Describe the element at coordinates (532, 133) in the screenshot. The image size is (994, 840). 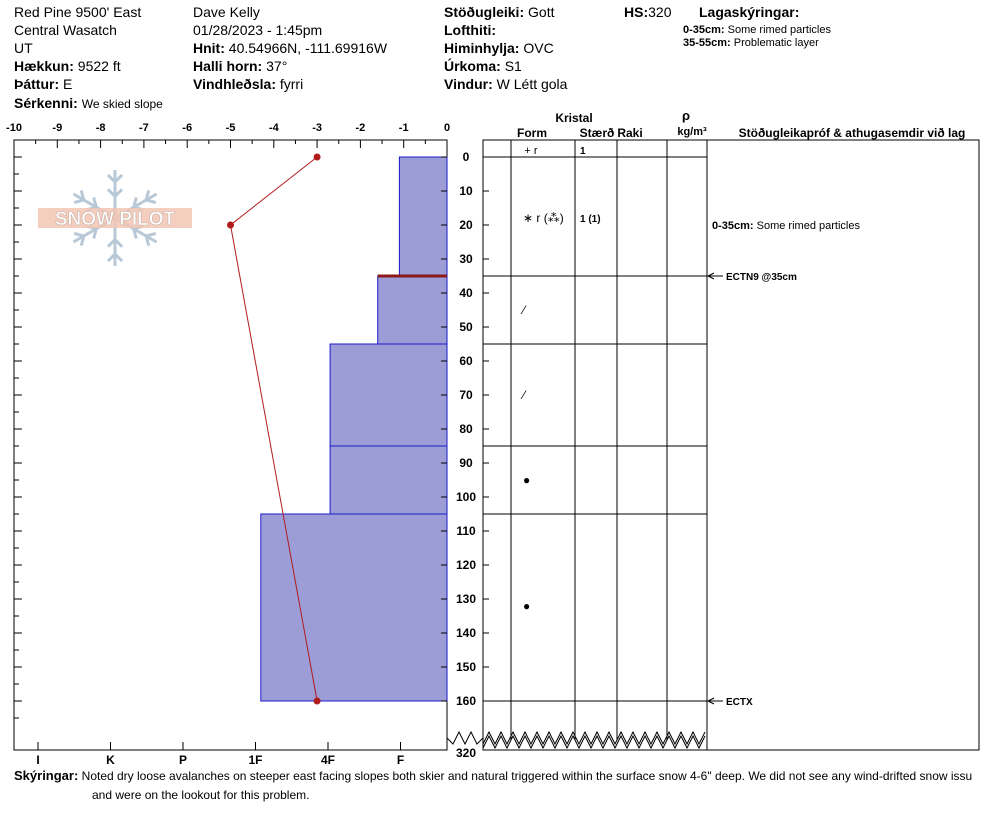
I see `form-header: Form` at that location.